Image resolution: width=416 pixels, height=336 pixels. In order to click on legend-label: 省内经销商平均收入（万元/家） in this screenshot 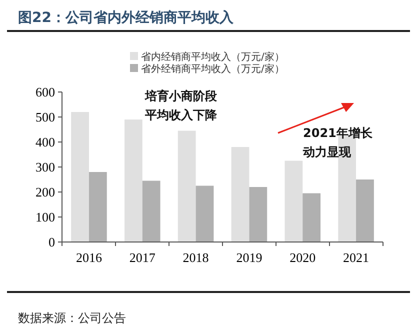, I will do `click(212, 57)`.